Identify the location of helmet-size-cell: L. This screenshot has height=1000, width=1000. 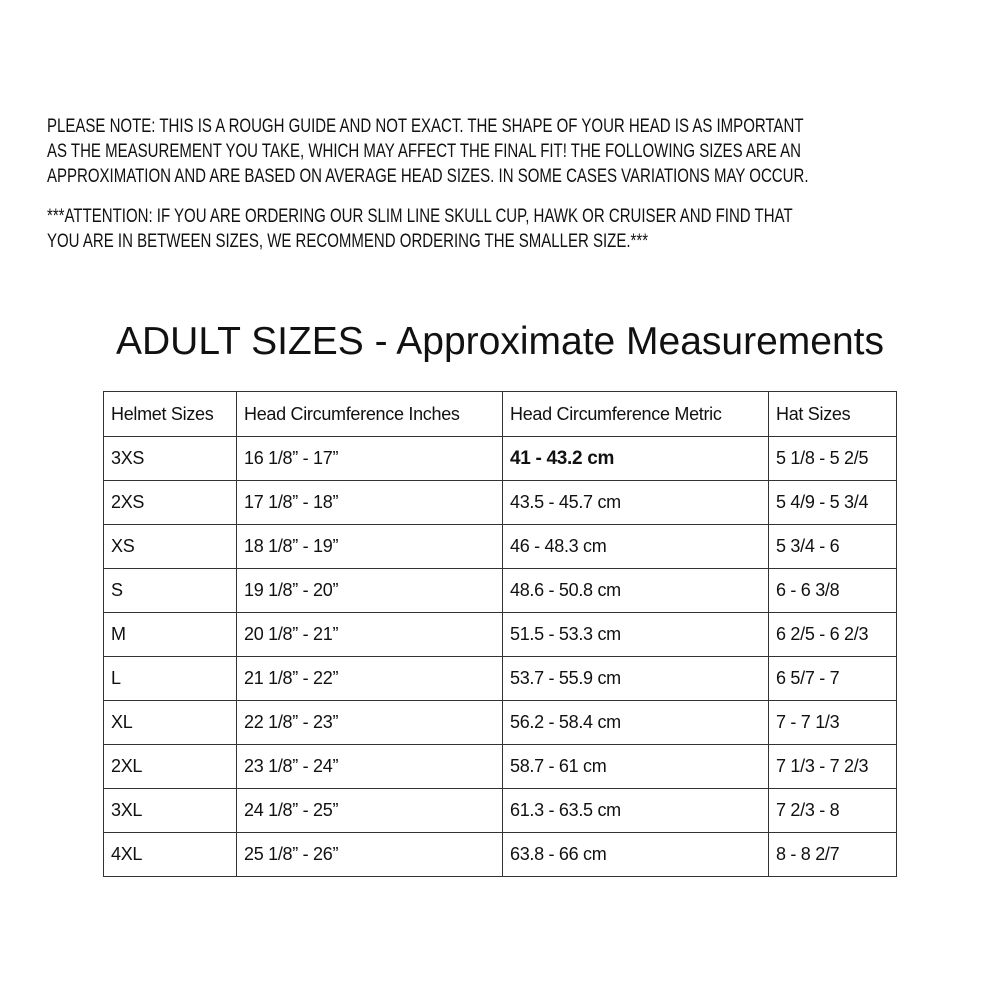
(170, 678).